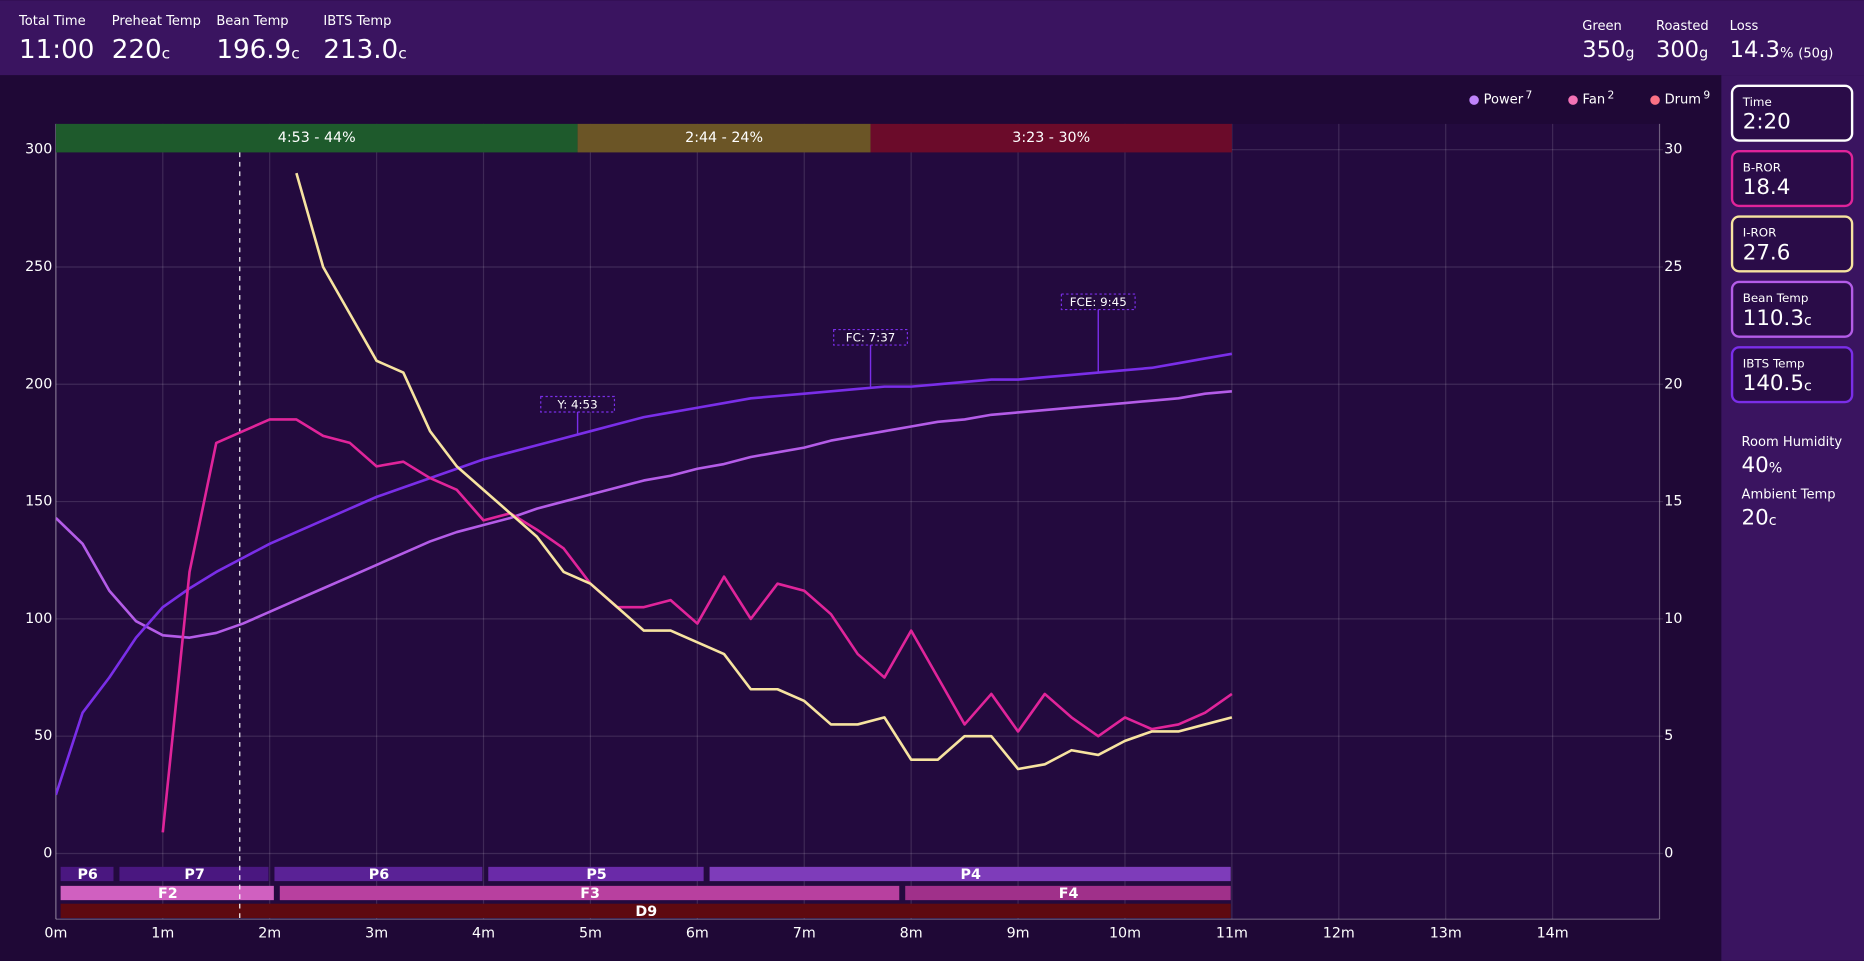  I want to click on control-label: F4, so click(1069, 894).